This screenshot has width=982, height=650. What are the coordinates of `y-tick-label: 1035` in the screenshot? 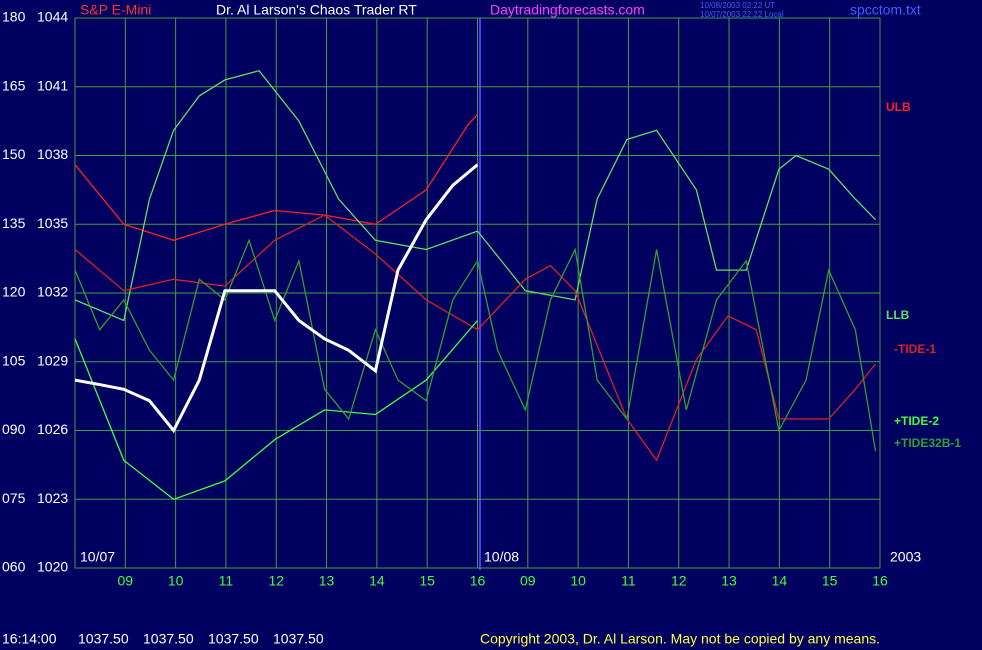 It's located at (52, 223).